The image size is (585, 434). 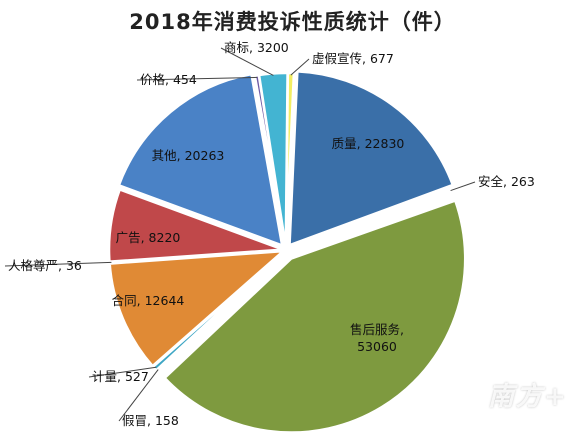 What do you see at coordinates (292, 22) in the screenshot?
I see `chart-title: 2018年消费投诉性质统计（件）` at bounding box center [292, 22].